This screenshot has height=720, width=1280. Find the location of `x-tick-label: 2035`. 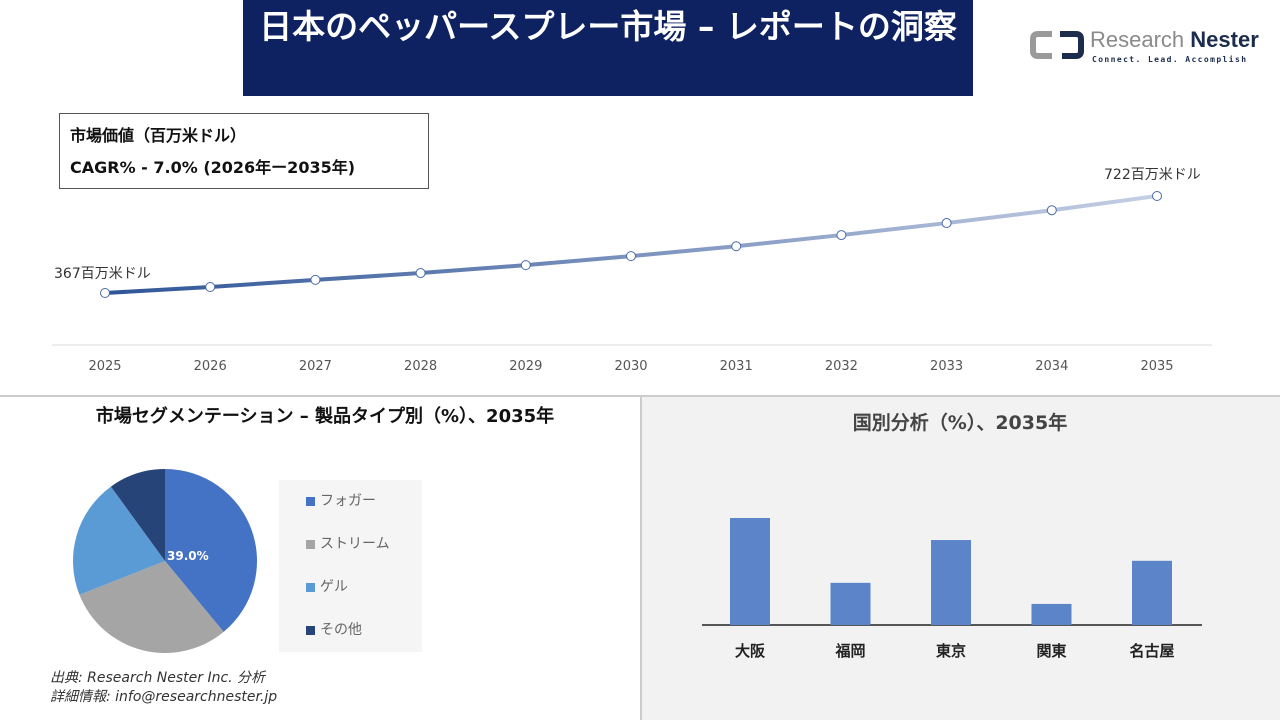

x-tick-label: 2035 is located at coordinates (1156, 366).